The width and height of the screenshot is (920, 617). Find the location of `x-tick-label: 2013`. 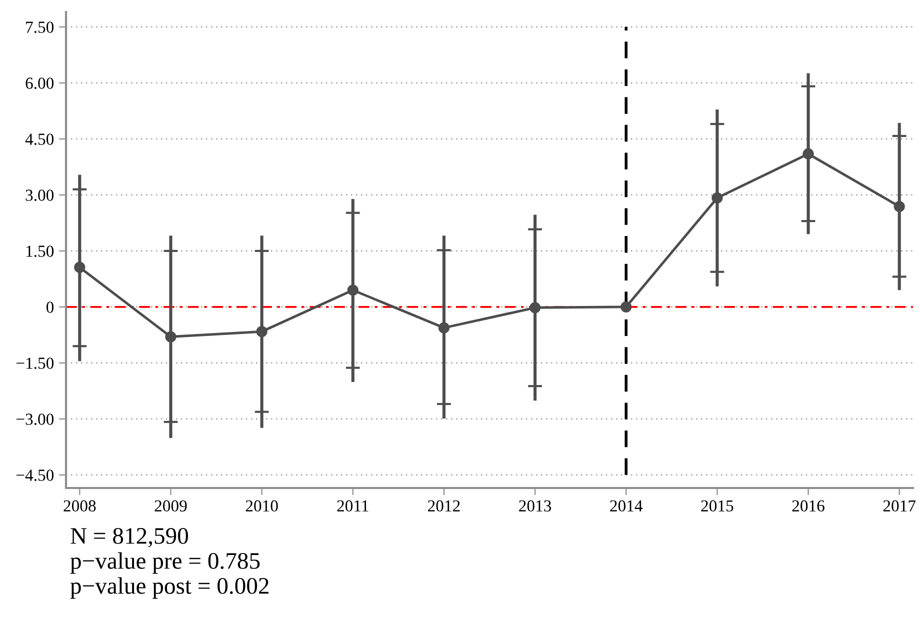

x-tick-label: 2013 is located at coordinates (535, 506).